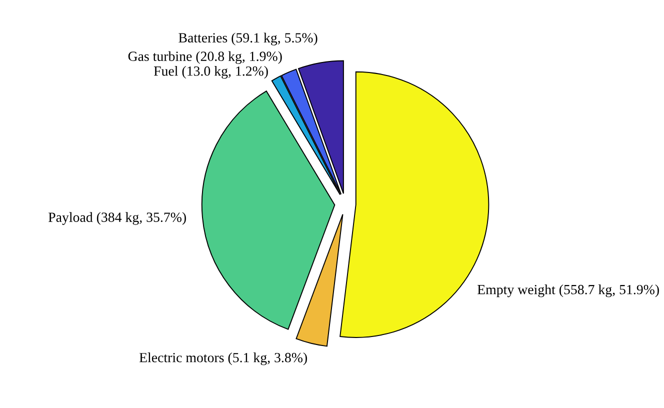  Describe the element at coordinates (248, 39) in the screenshot. I see `slice-label: Batteries (59.1 kg, 5.5%)` at that location.